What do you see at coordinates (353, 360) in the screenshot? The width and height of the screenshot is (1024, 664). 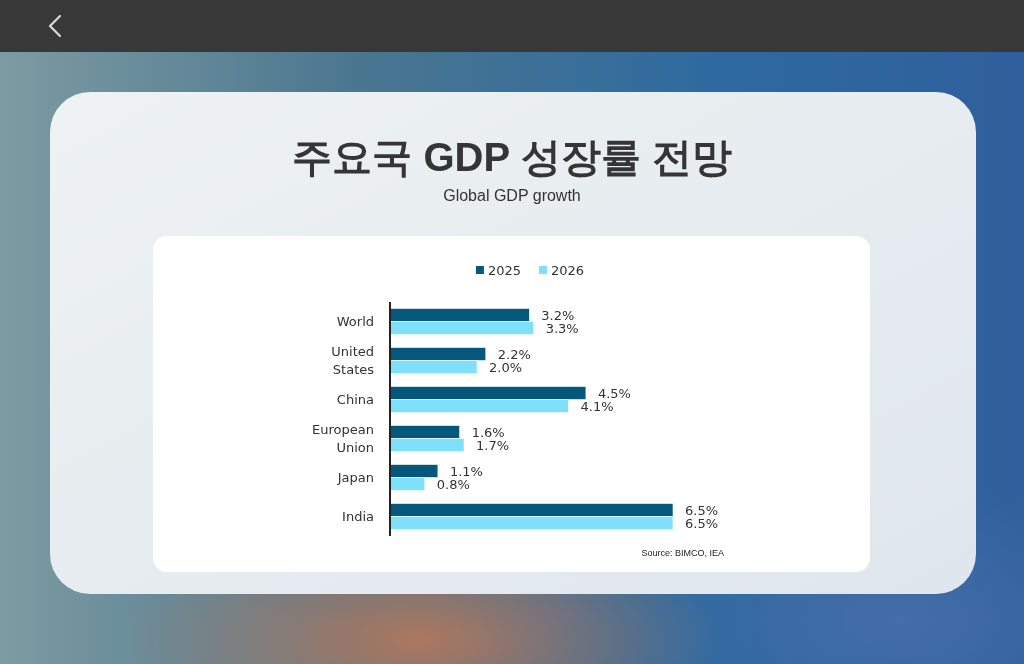 I see `y-tick-label: United States` at bounding box center [353, 360].